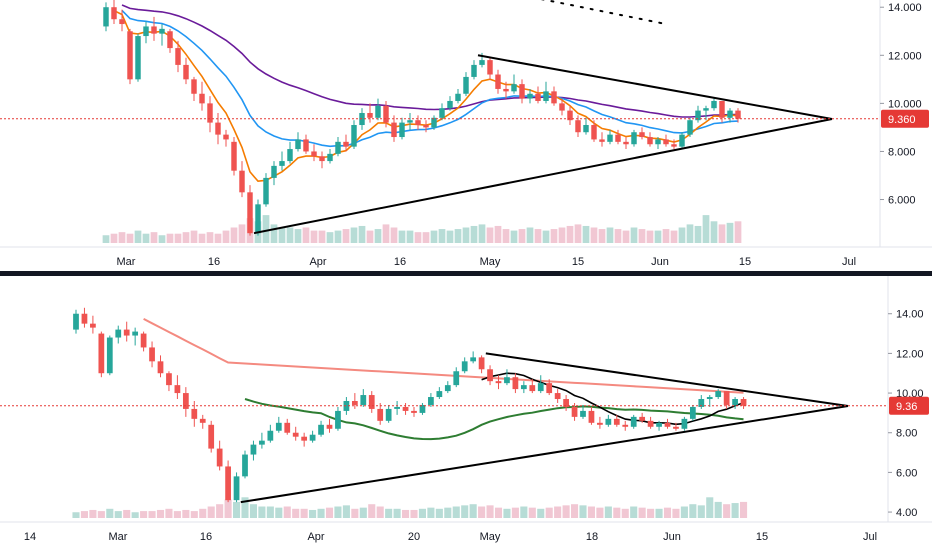 This screenshot has width=932, height=555. What do you see at coordinates (466, 273) in the screenshot?
I see `panel-divider` at bounding box center [466, 273].